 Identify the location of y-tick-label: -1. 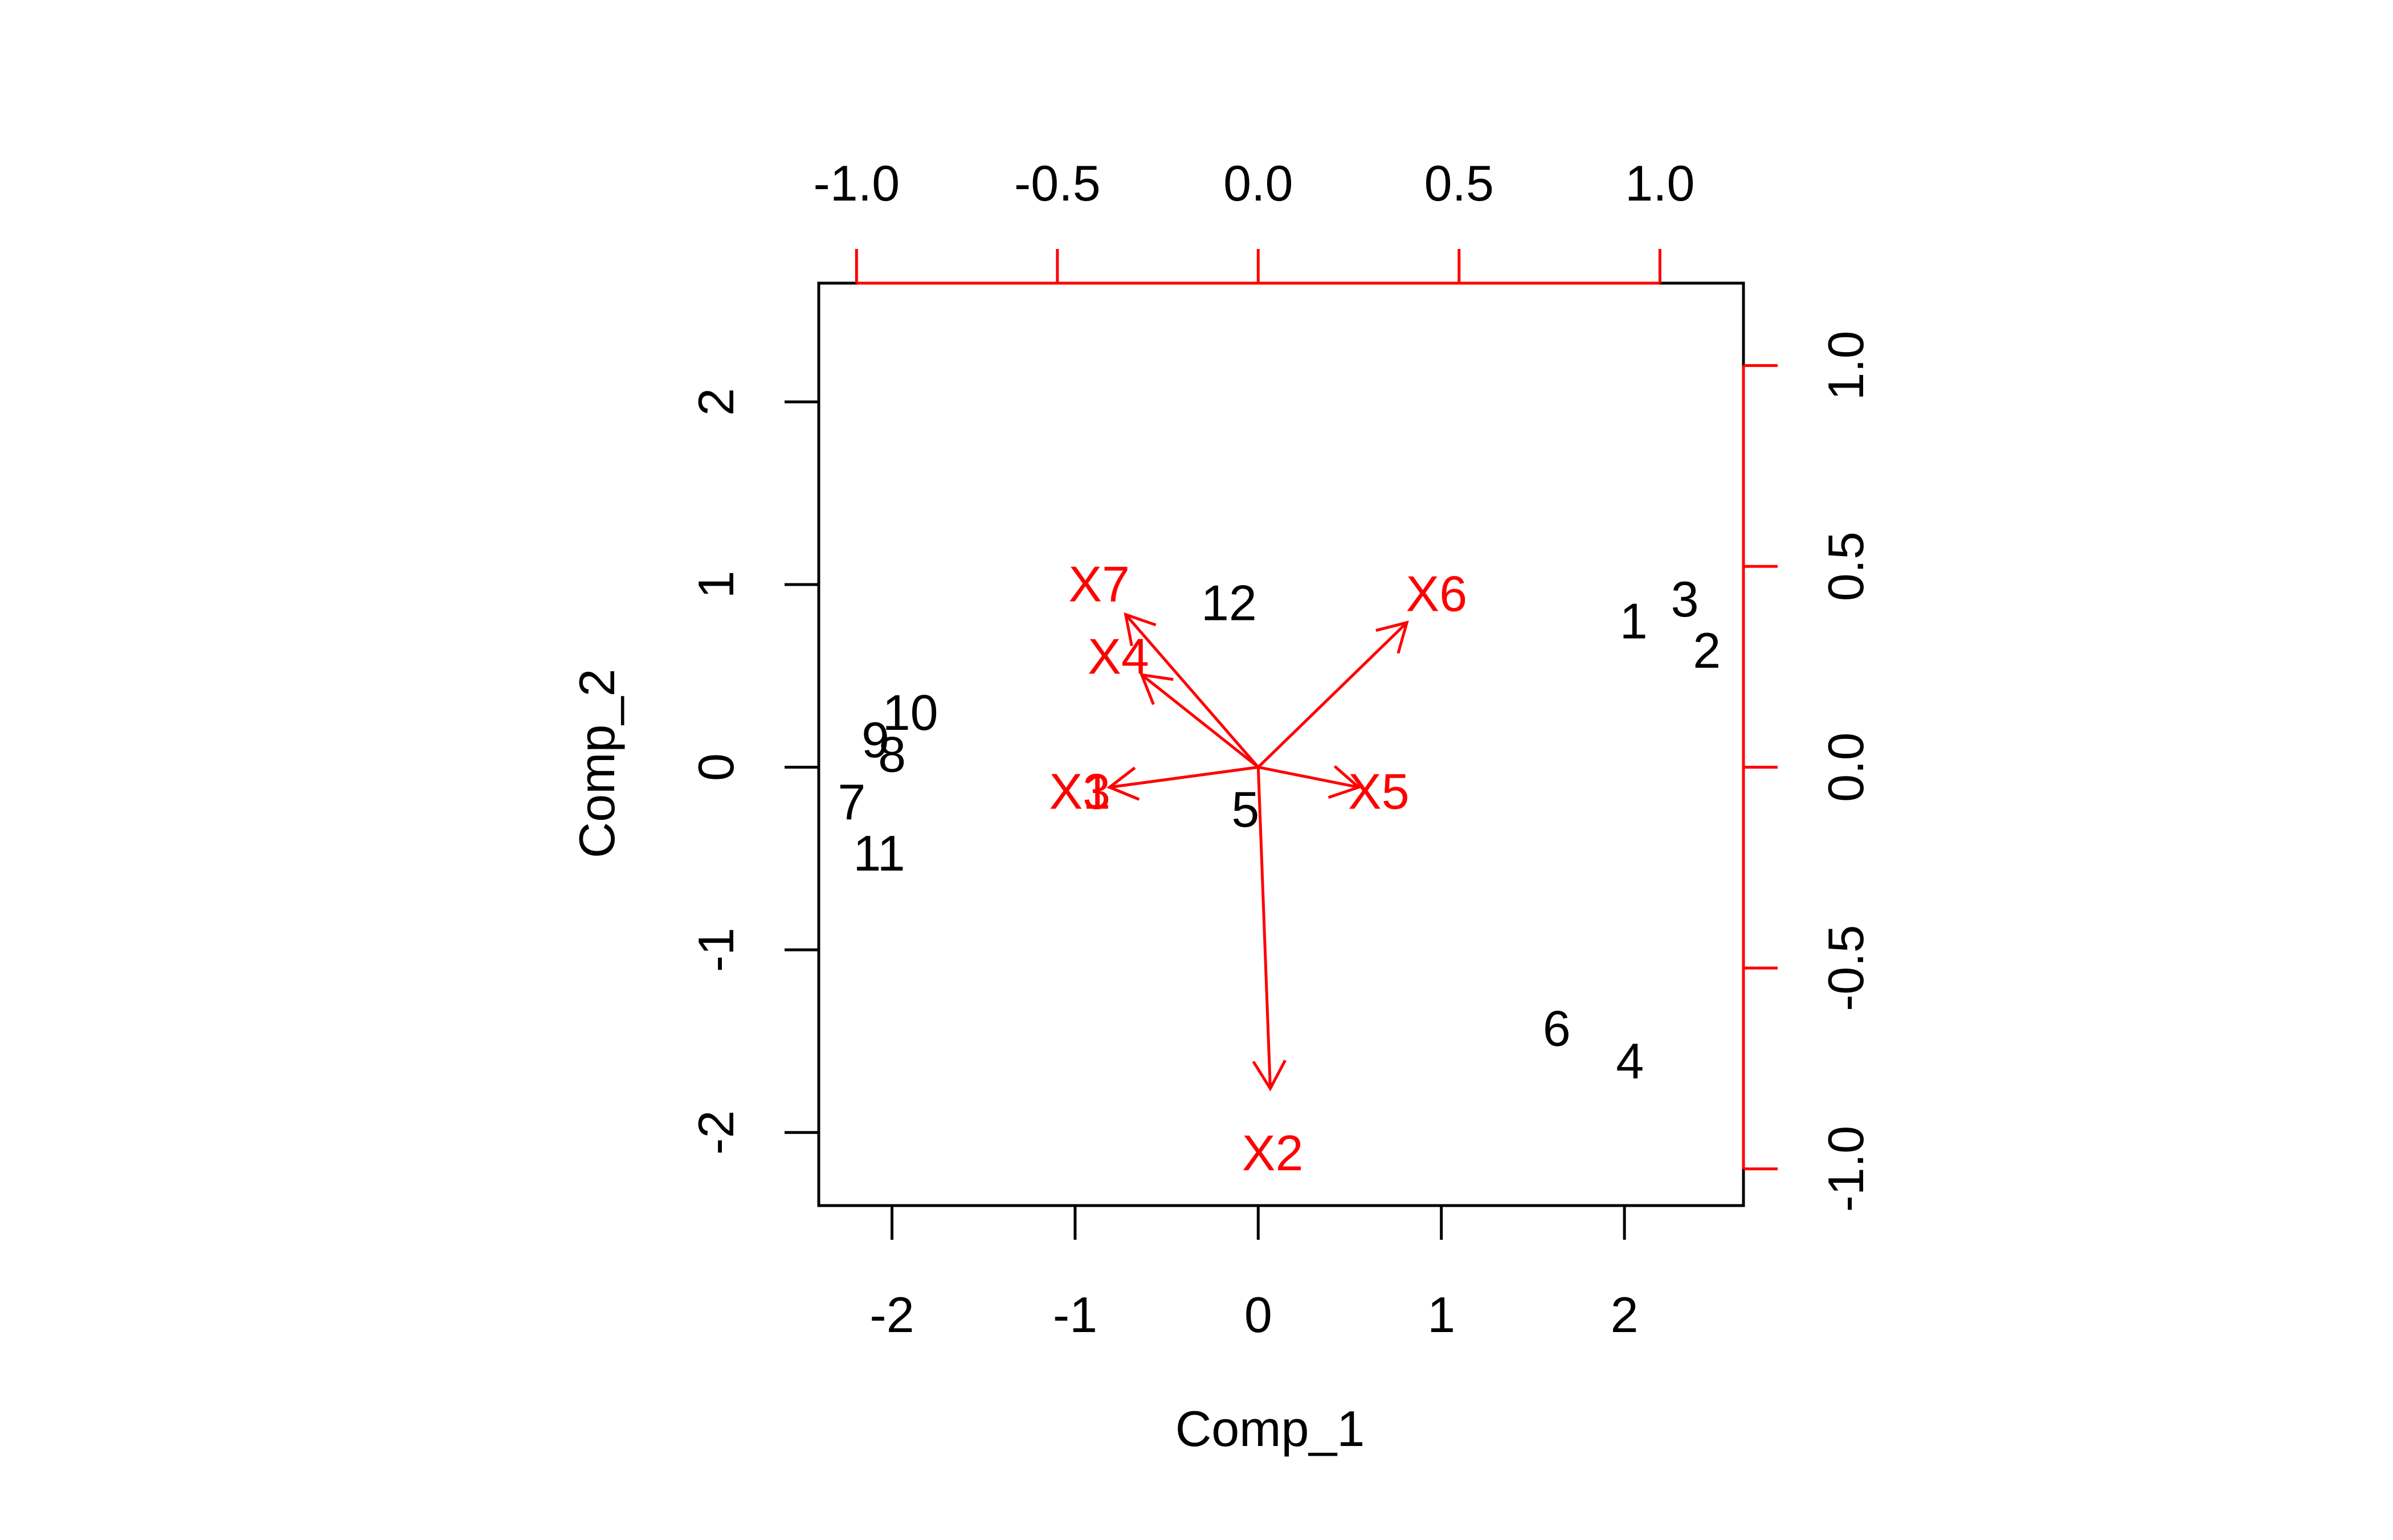
(716, 950).